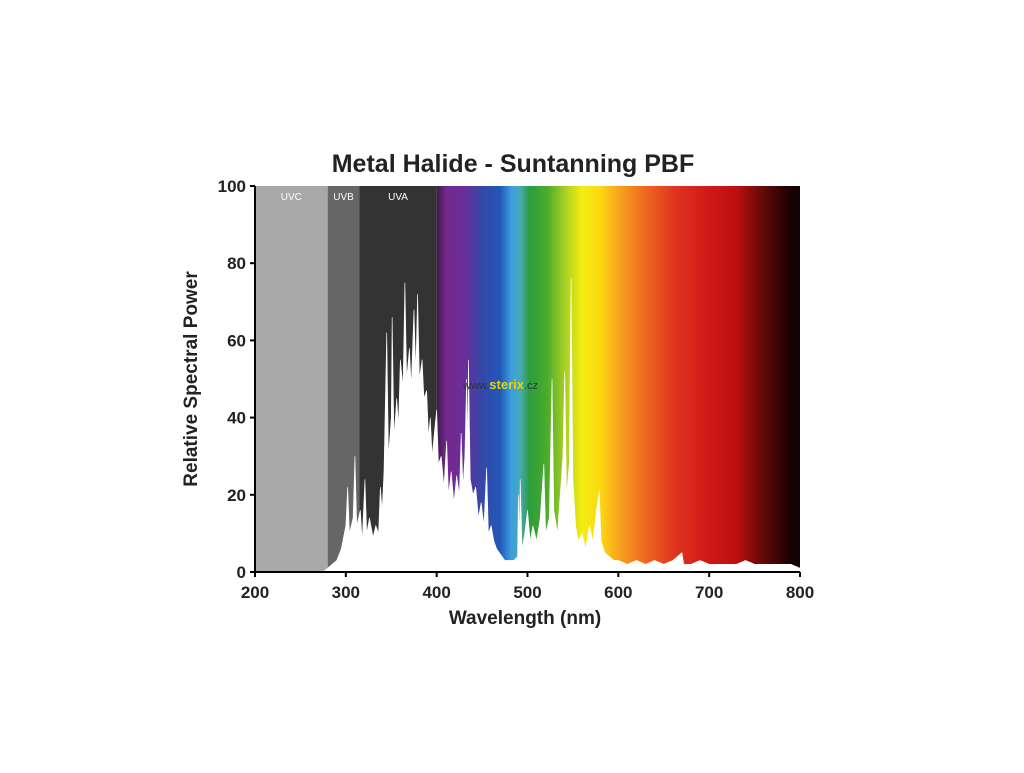 The width and height of the screenshot is (1024, 773). Describe the element at coordinates (236, 495) in the screenshot. I see `y-tick-label: 20` at that location.